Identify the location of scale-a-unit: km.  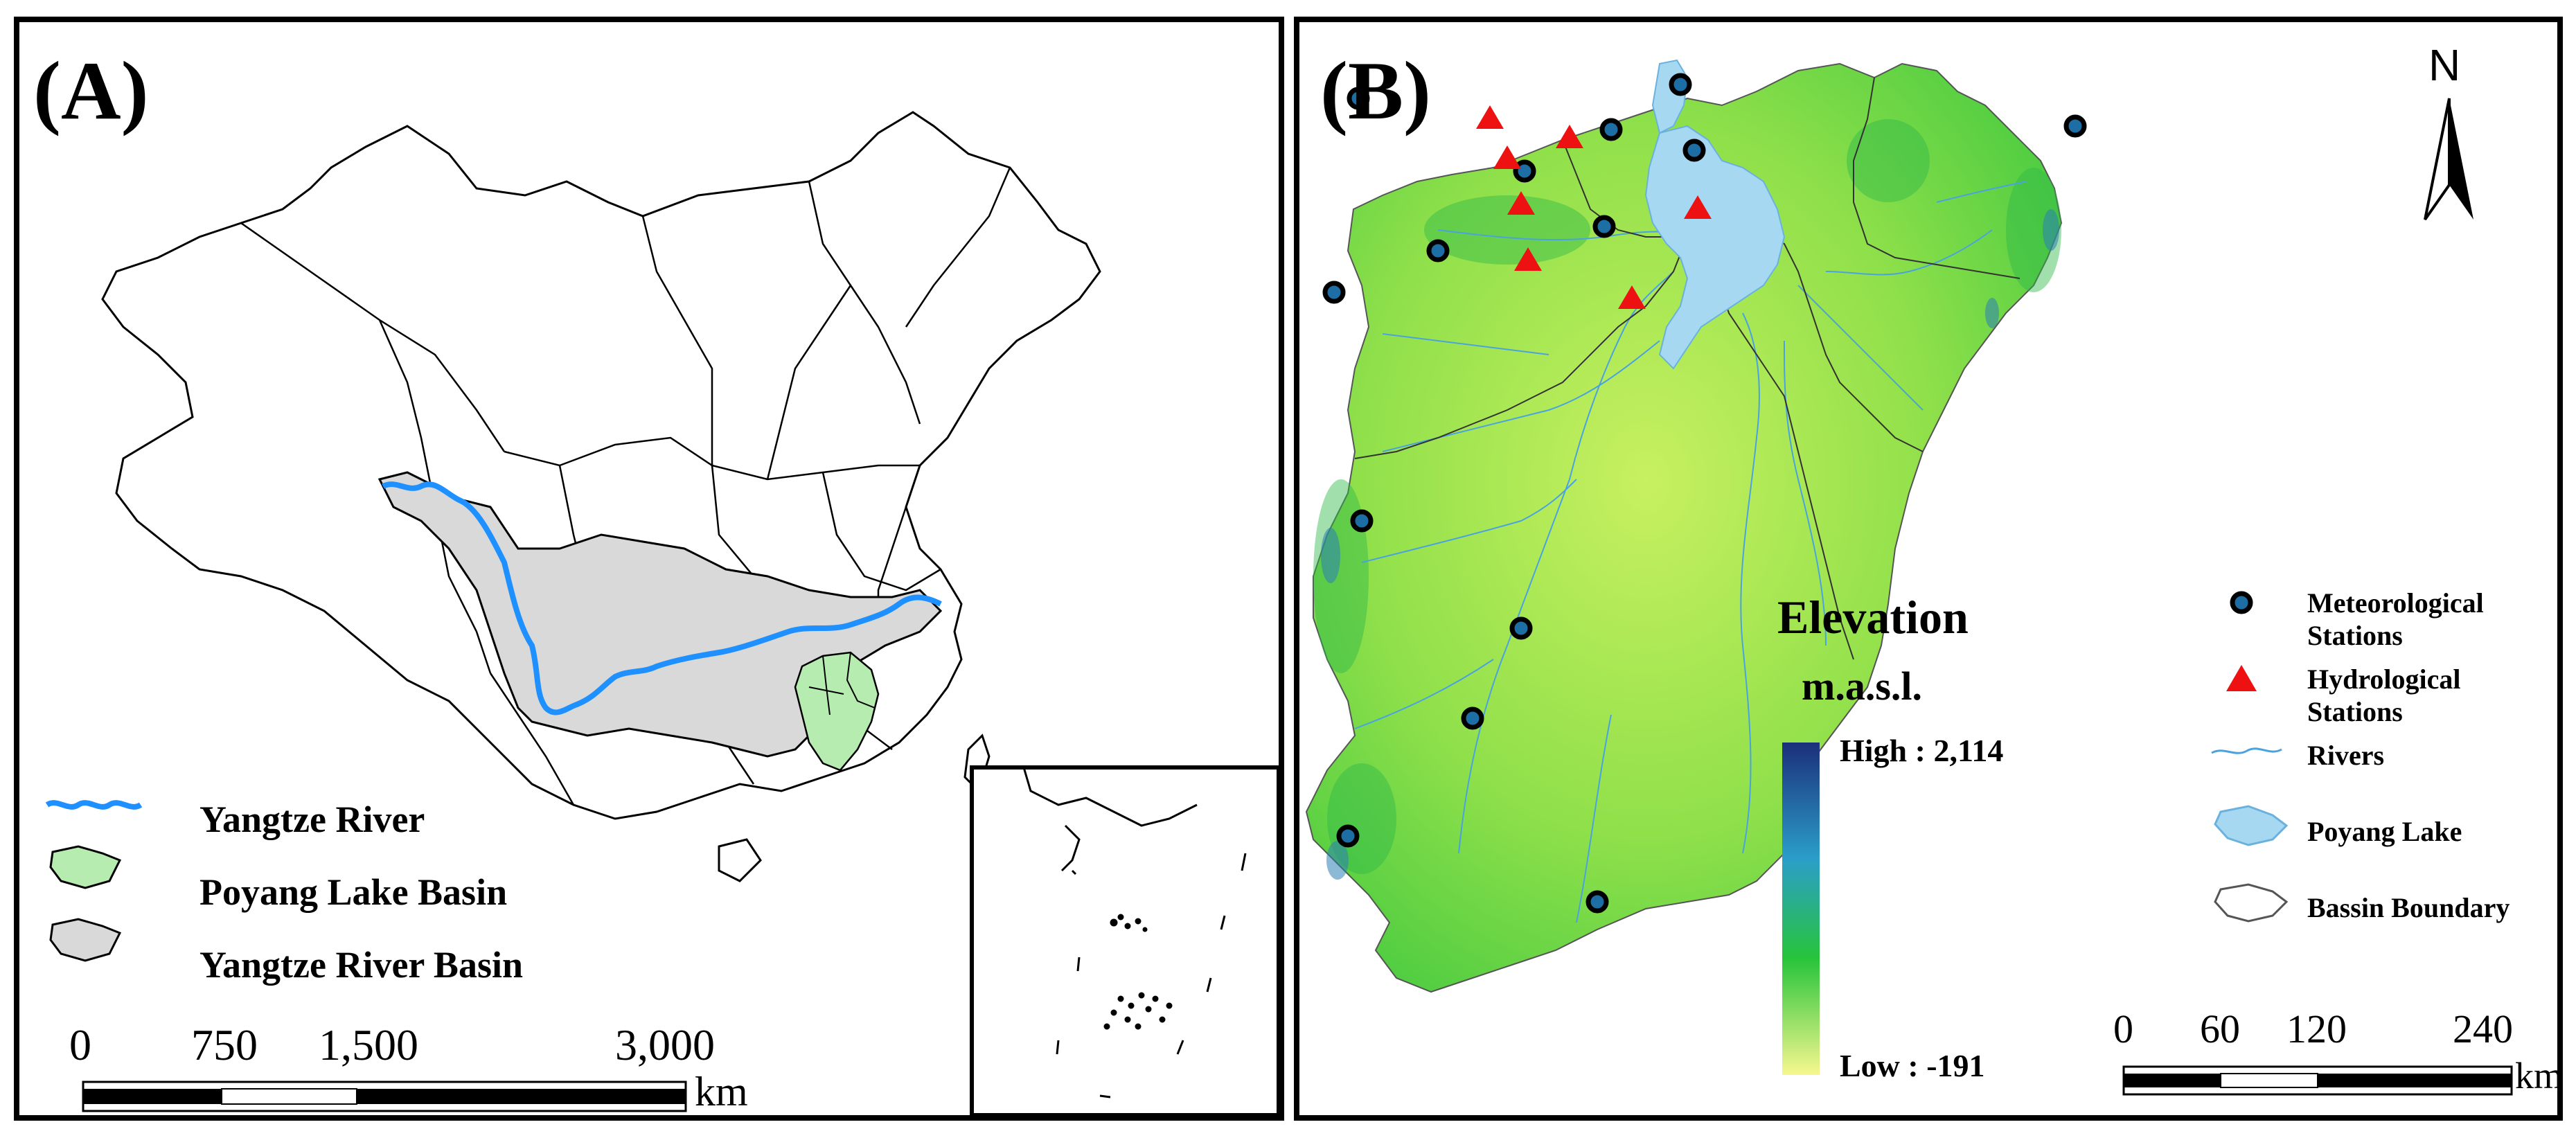
(721, 1091).